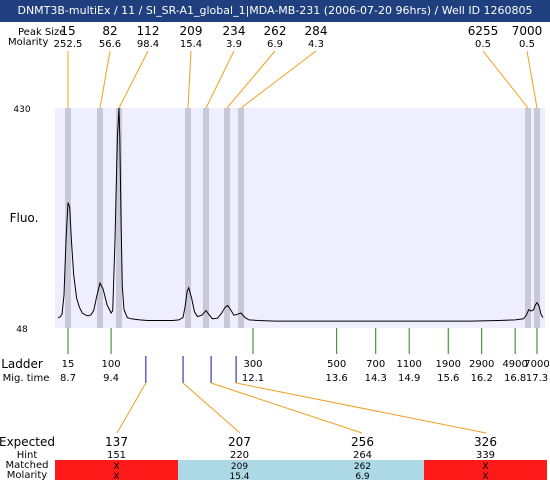 The width and height of the screenshot is (550, 480). What do you see at coordinates (448, 378) in the screenshot?
I see `ladder-mig-time: 15.6` at bounding box center [448, 378].